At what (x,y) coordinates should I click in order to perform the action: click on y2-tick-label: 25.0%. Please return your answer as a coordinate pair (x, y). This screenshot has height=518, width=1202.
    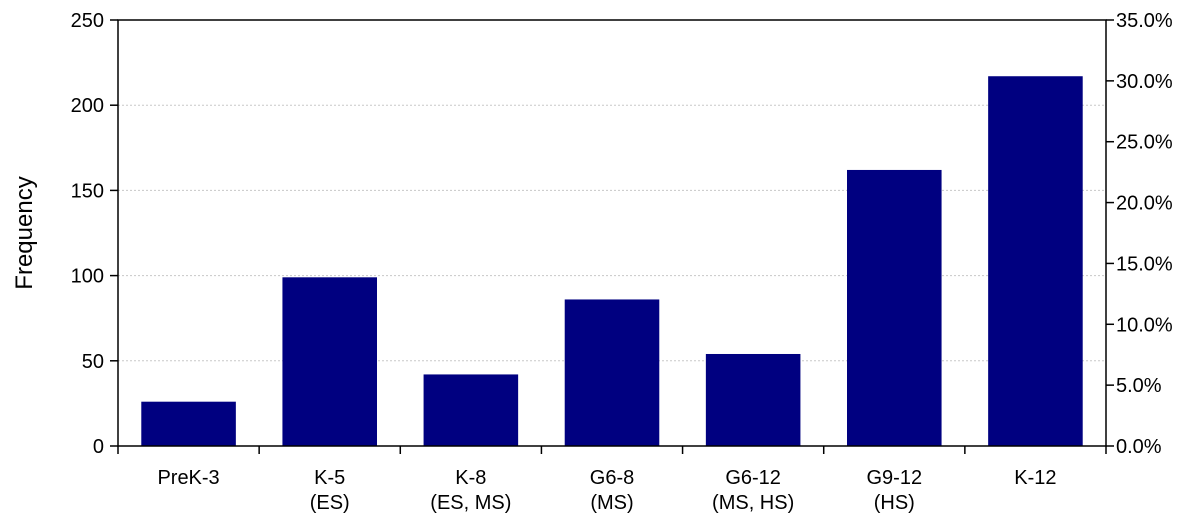
    Looking at the image, I should click on (1144, 143).